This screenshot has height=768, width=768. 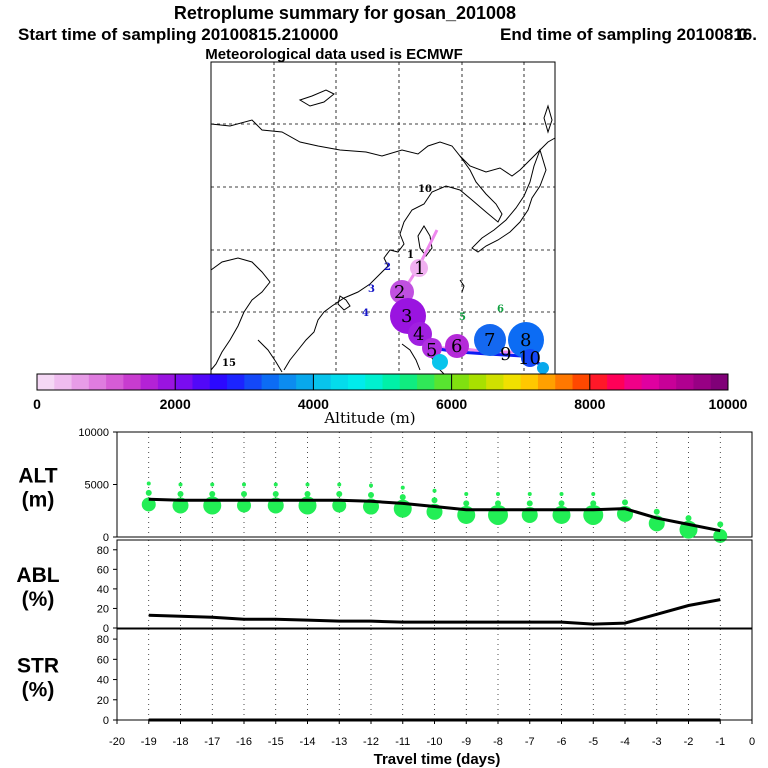 What do you see at coordinates (505, 354) in the screenshot?
I see `map-day-label: 9` at bounding box center [505, 354].